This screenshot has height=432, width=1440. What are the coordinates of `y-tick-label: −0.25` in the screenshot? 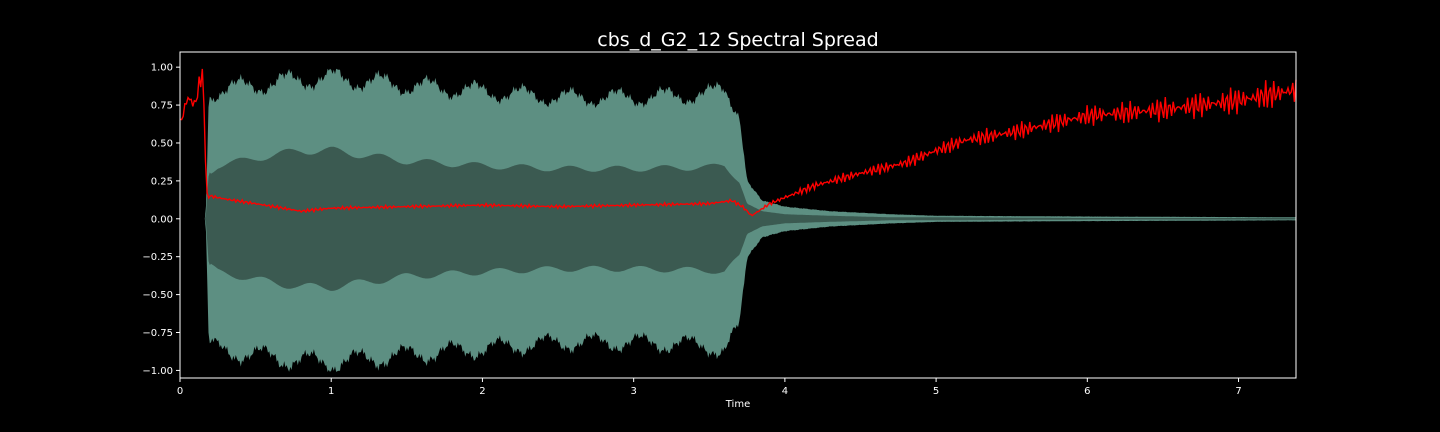 It's located at (157, 257).